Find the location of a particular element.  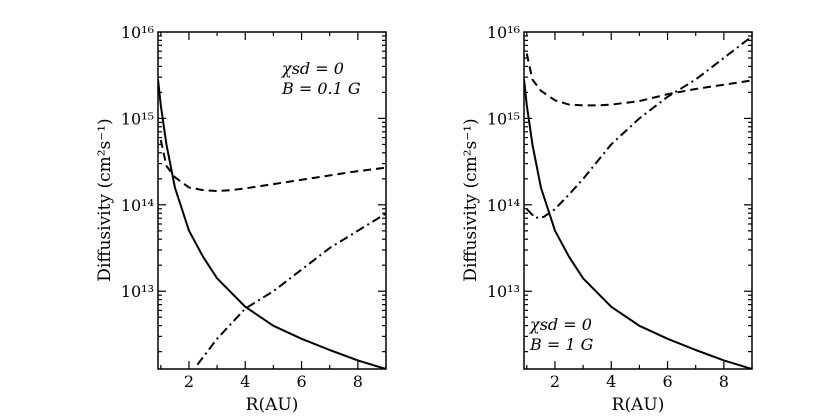

annotation-field: B = 1 G is located at coordinates (561, 344).